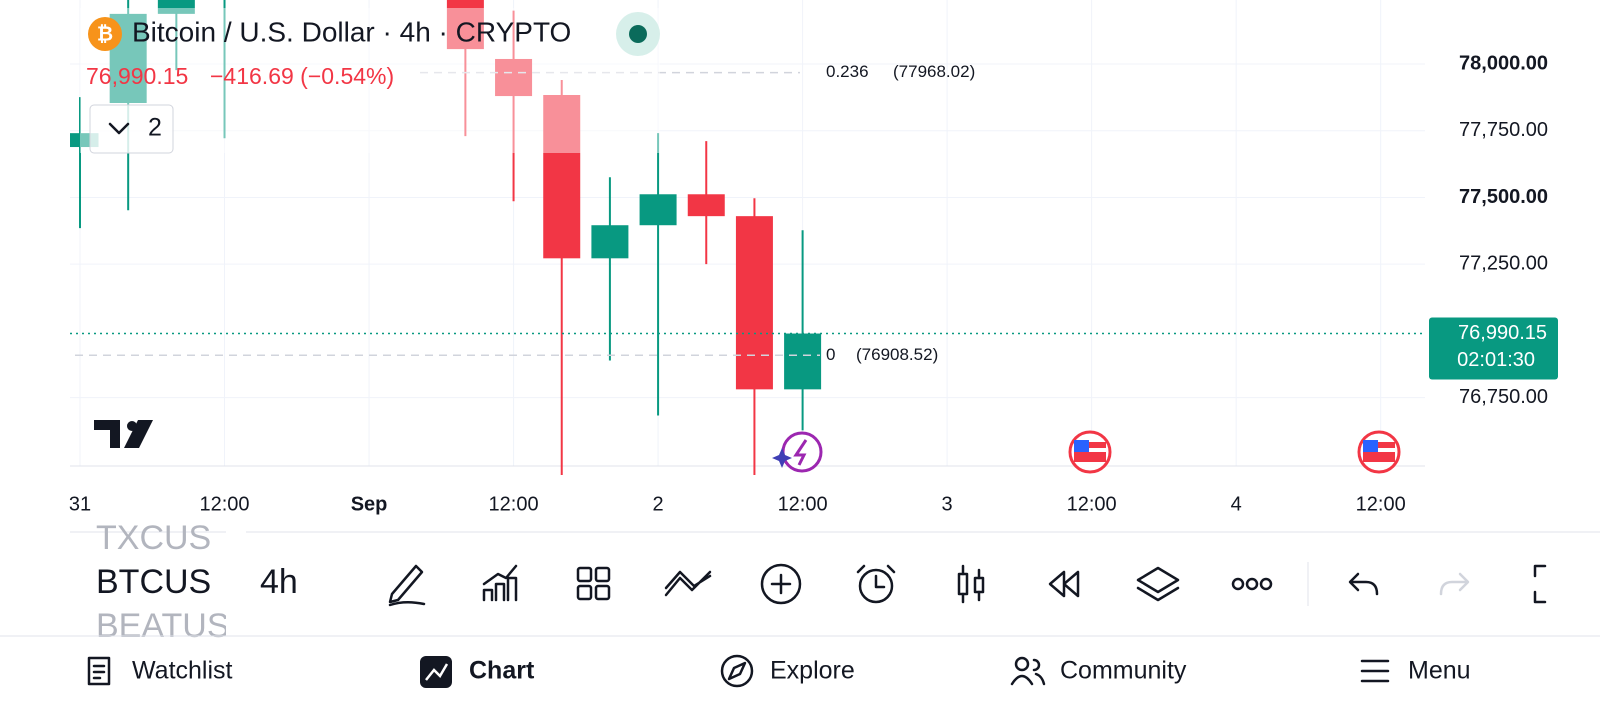  Describe the element at coordinates (153, 538) in the screenshot. I see `symbol-prev: TXCUS` at that location.